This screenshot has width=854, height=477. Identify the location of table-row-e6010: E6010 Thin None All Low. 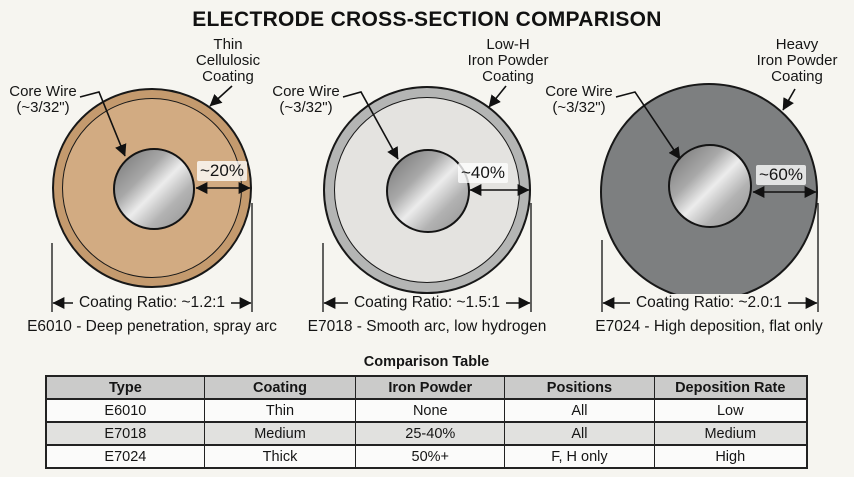
(426, 410).